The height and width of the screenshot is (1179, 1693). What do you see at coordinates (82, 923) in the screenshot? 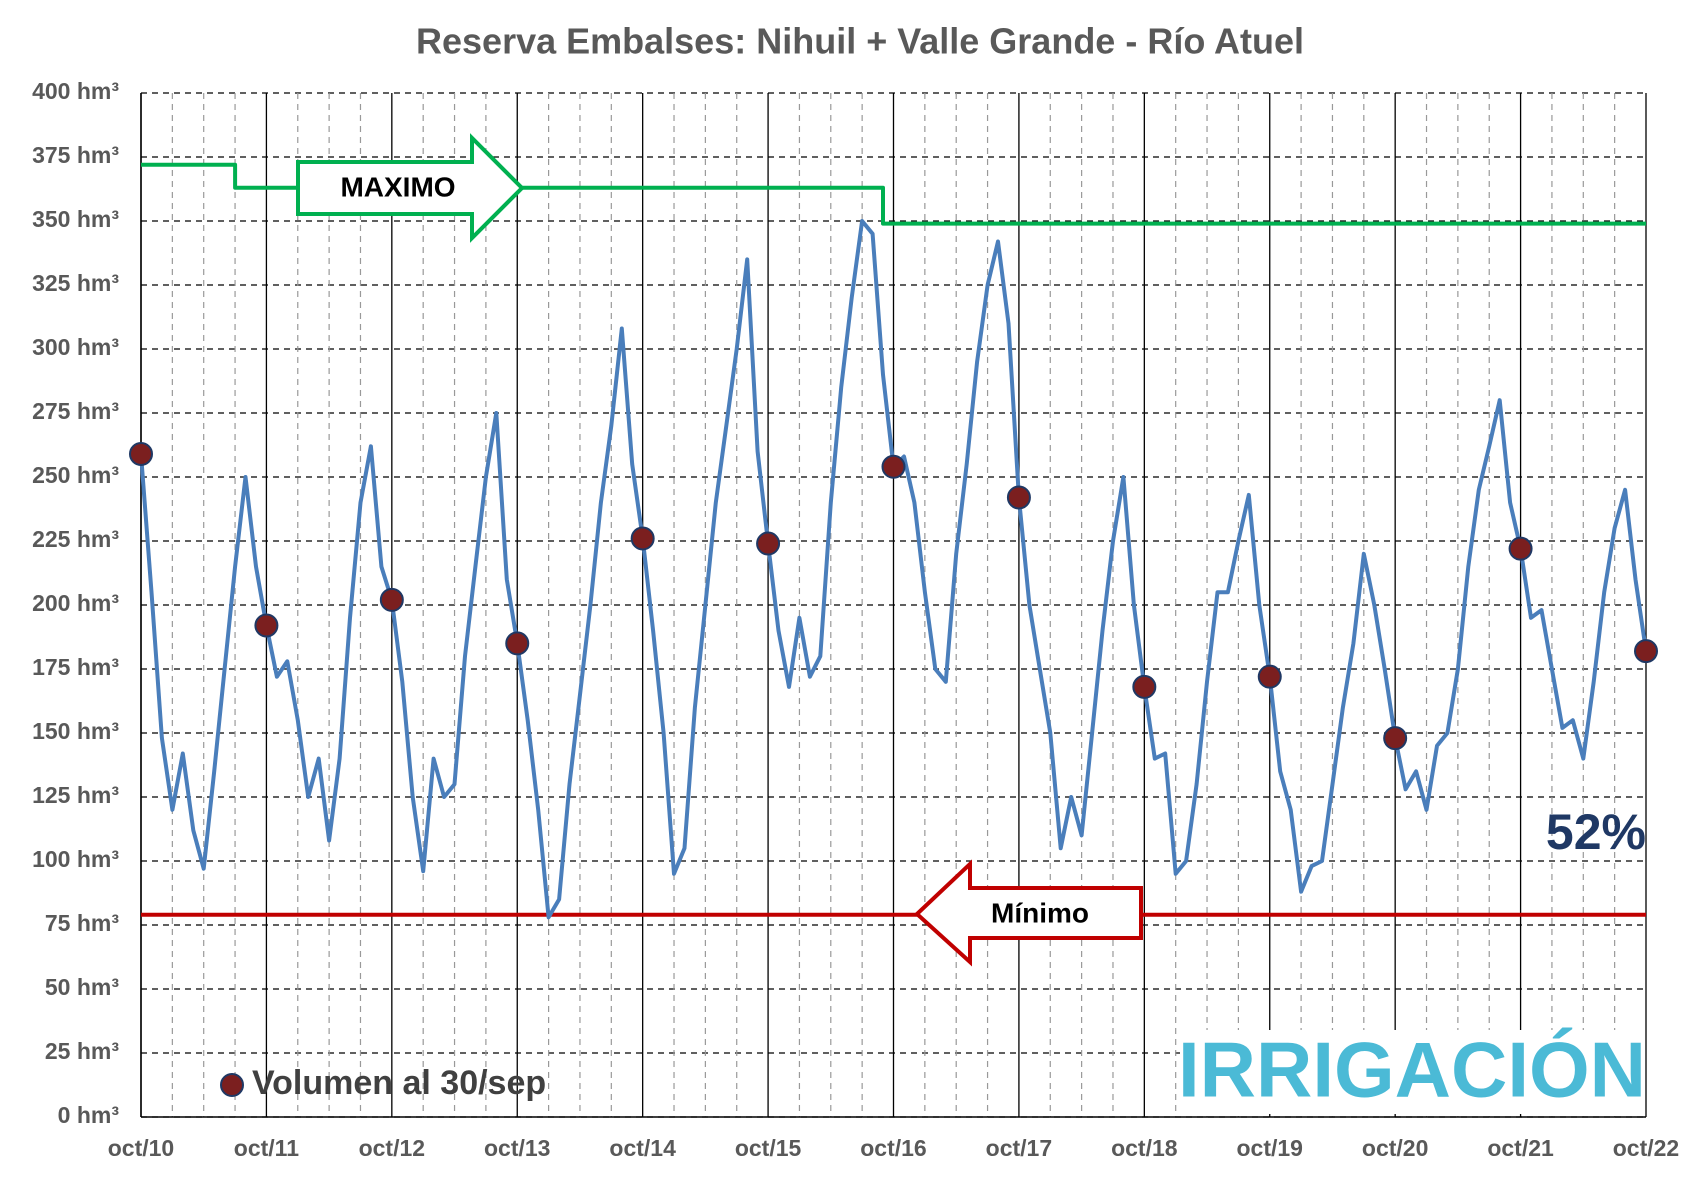
I see `y-tick-label: 75 hm³` at bounding box center [82, 923].